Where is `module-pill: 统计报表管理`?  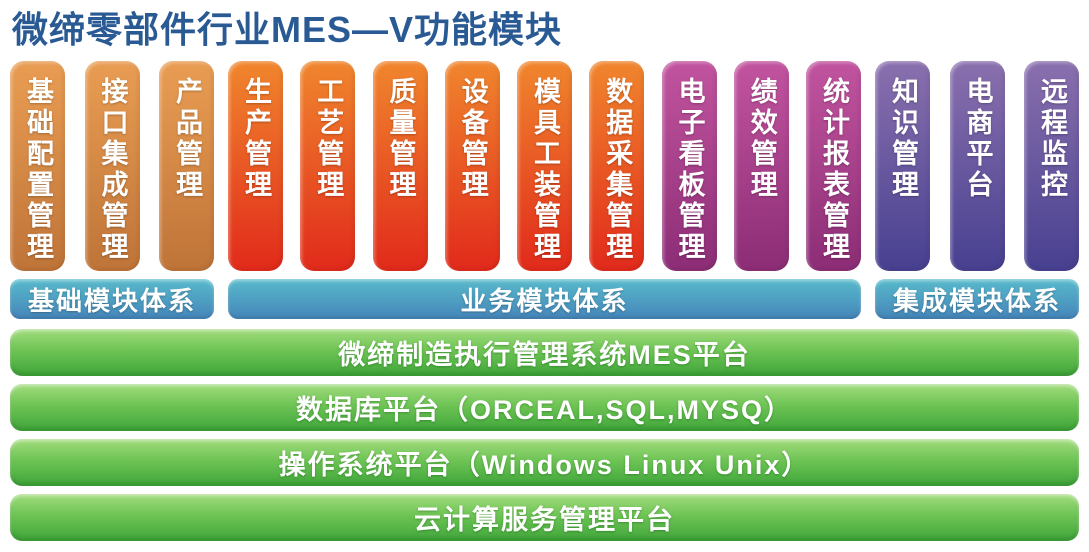 module-pill: 统计报表管理 is located at coordinates (833, 166).